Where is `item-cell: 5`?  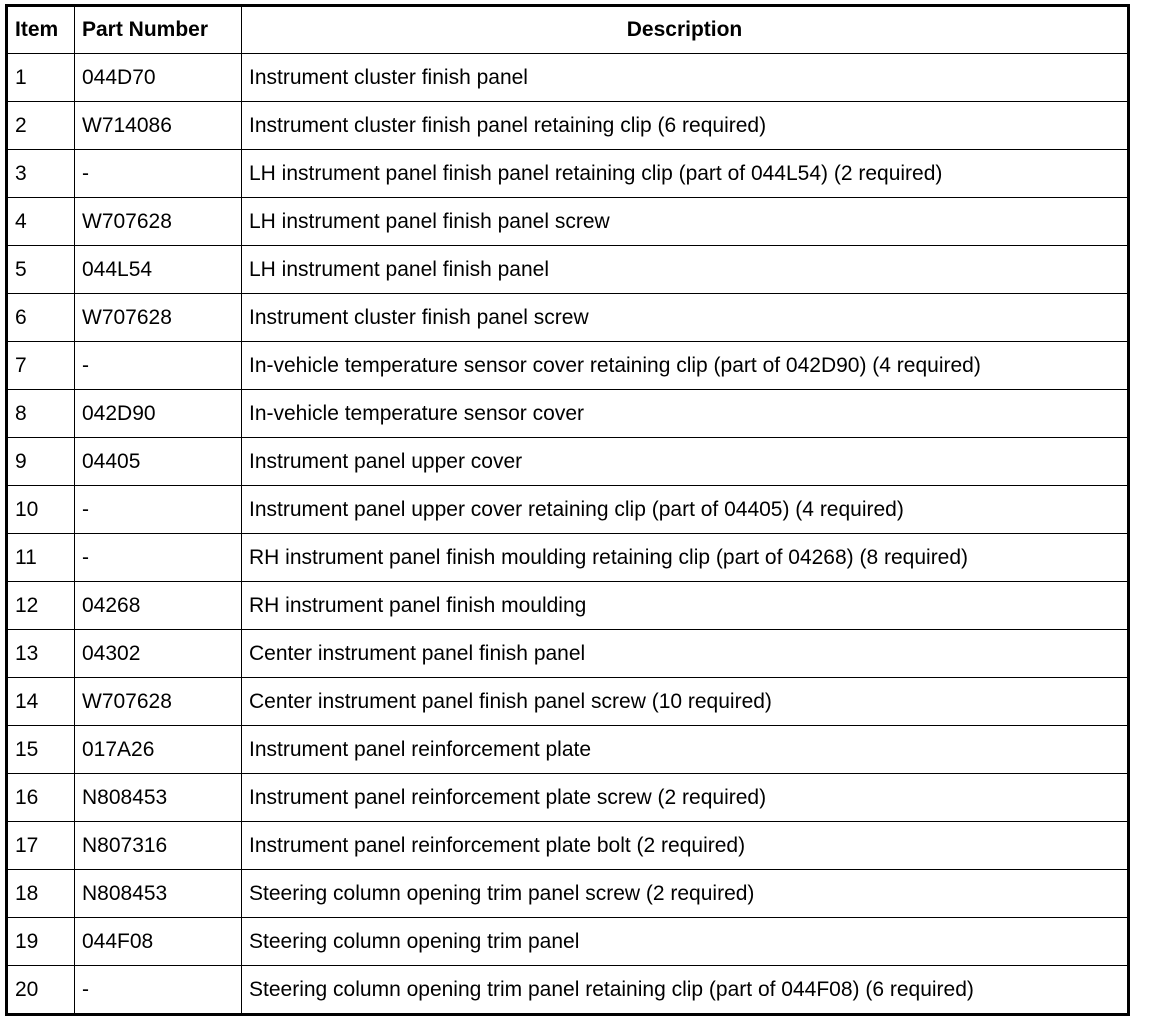 item-cell: 5 is located at coordinates (40, 269).